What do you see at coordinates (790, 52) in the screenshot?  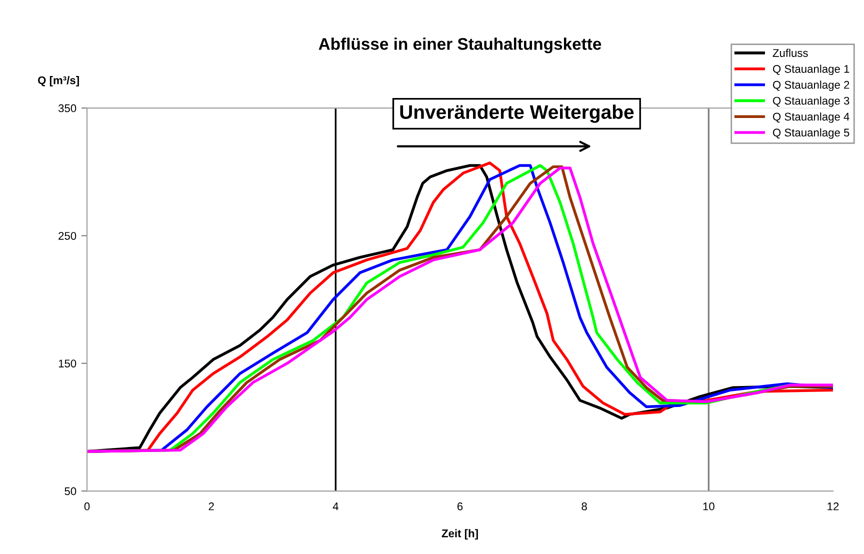 I see `legend-label: Zufluss` at bounding box center [790, 52].